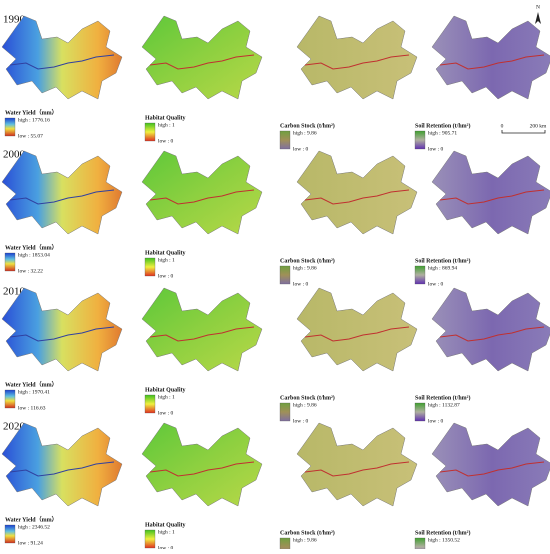  What do you see at coordinates (34, 527) in the screenshot?
I see `legend-high: high : 2346.52` at bounding box center [34, 527].